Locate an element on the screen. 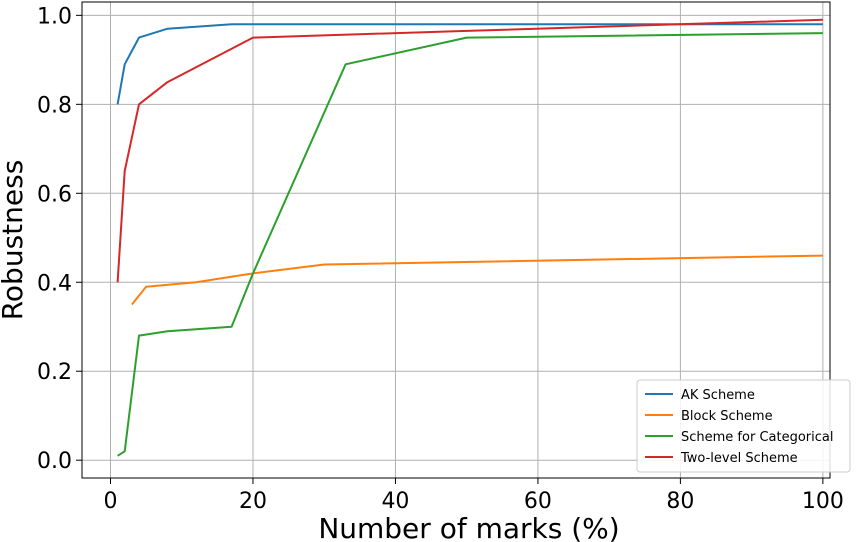 The image size is (858, 542). y-axis-title: Robustness is located at coordinates (14, 240).